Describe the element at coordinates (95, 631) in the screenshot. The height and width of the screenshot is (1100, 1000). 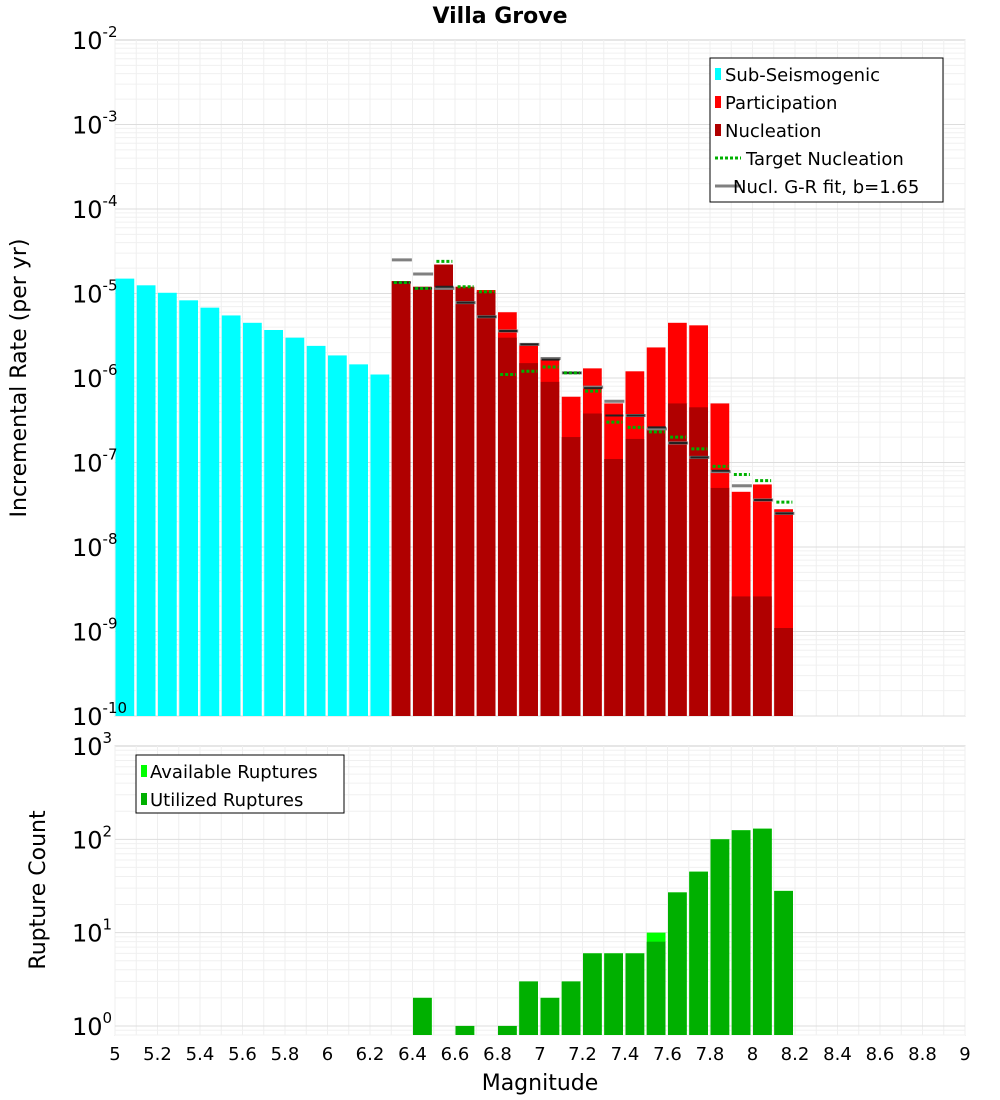
I see `y-tick-label: 10⁻⁹` at that location.